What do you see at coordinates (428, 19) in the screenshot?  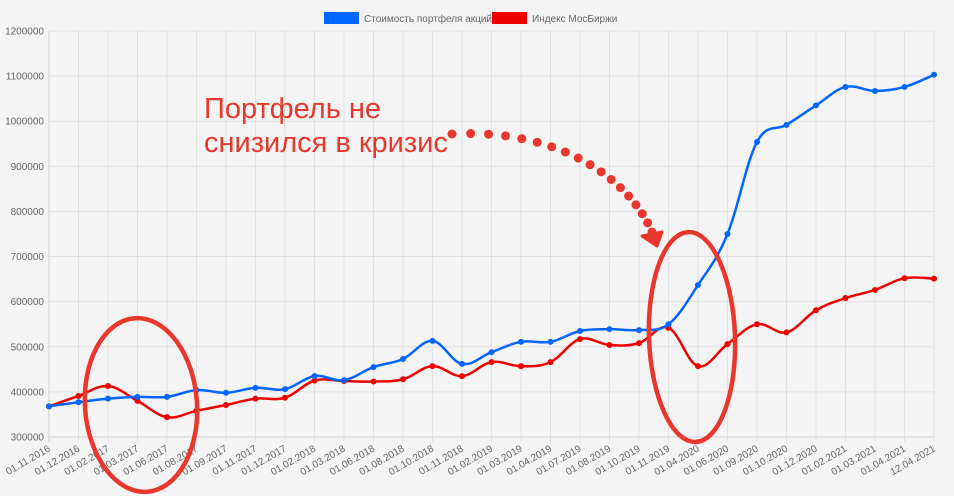 I see `legend-label-portfolio: Стоимость портфеля акций` at bounding box center [428, 19].